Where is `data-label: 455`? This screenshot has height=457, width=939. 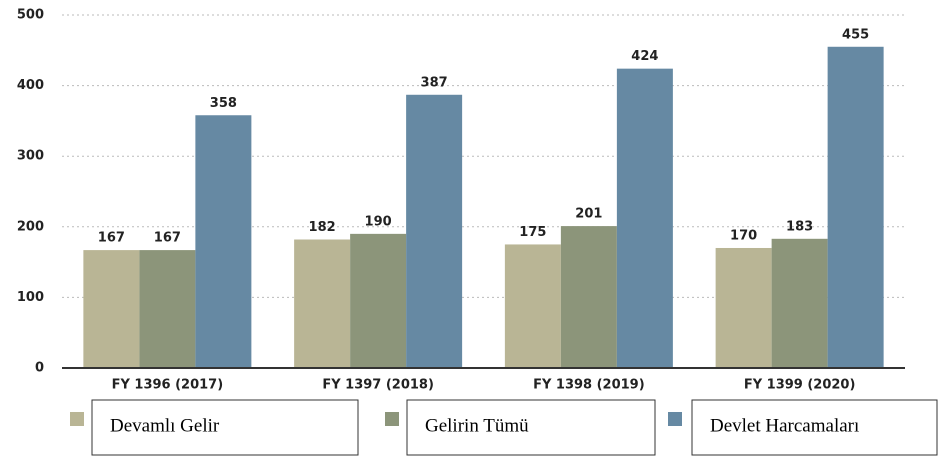
data-label: 455 is located at coordinates (855, 34).